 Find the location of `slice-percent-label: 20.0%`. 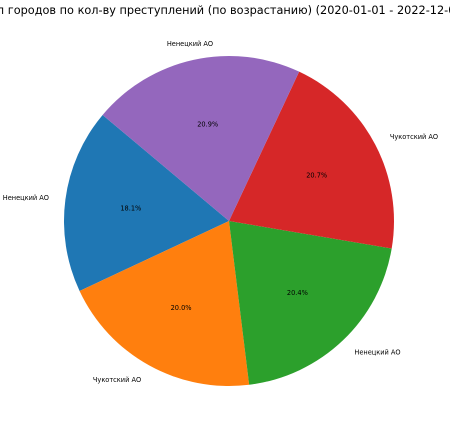

slice-percent-label: 20.0% is located at coordinates (181, 308).